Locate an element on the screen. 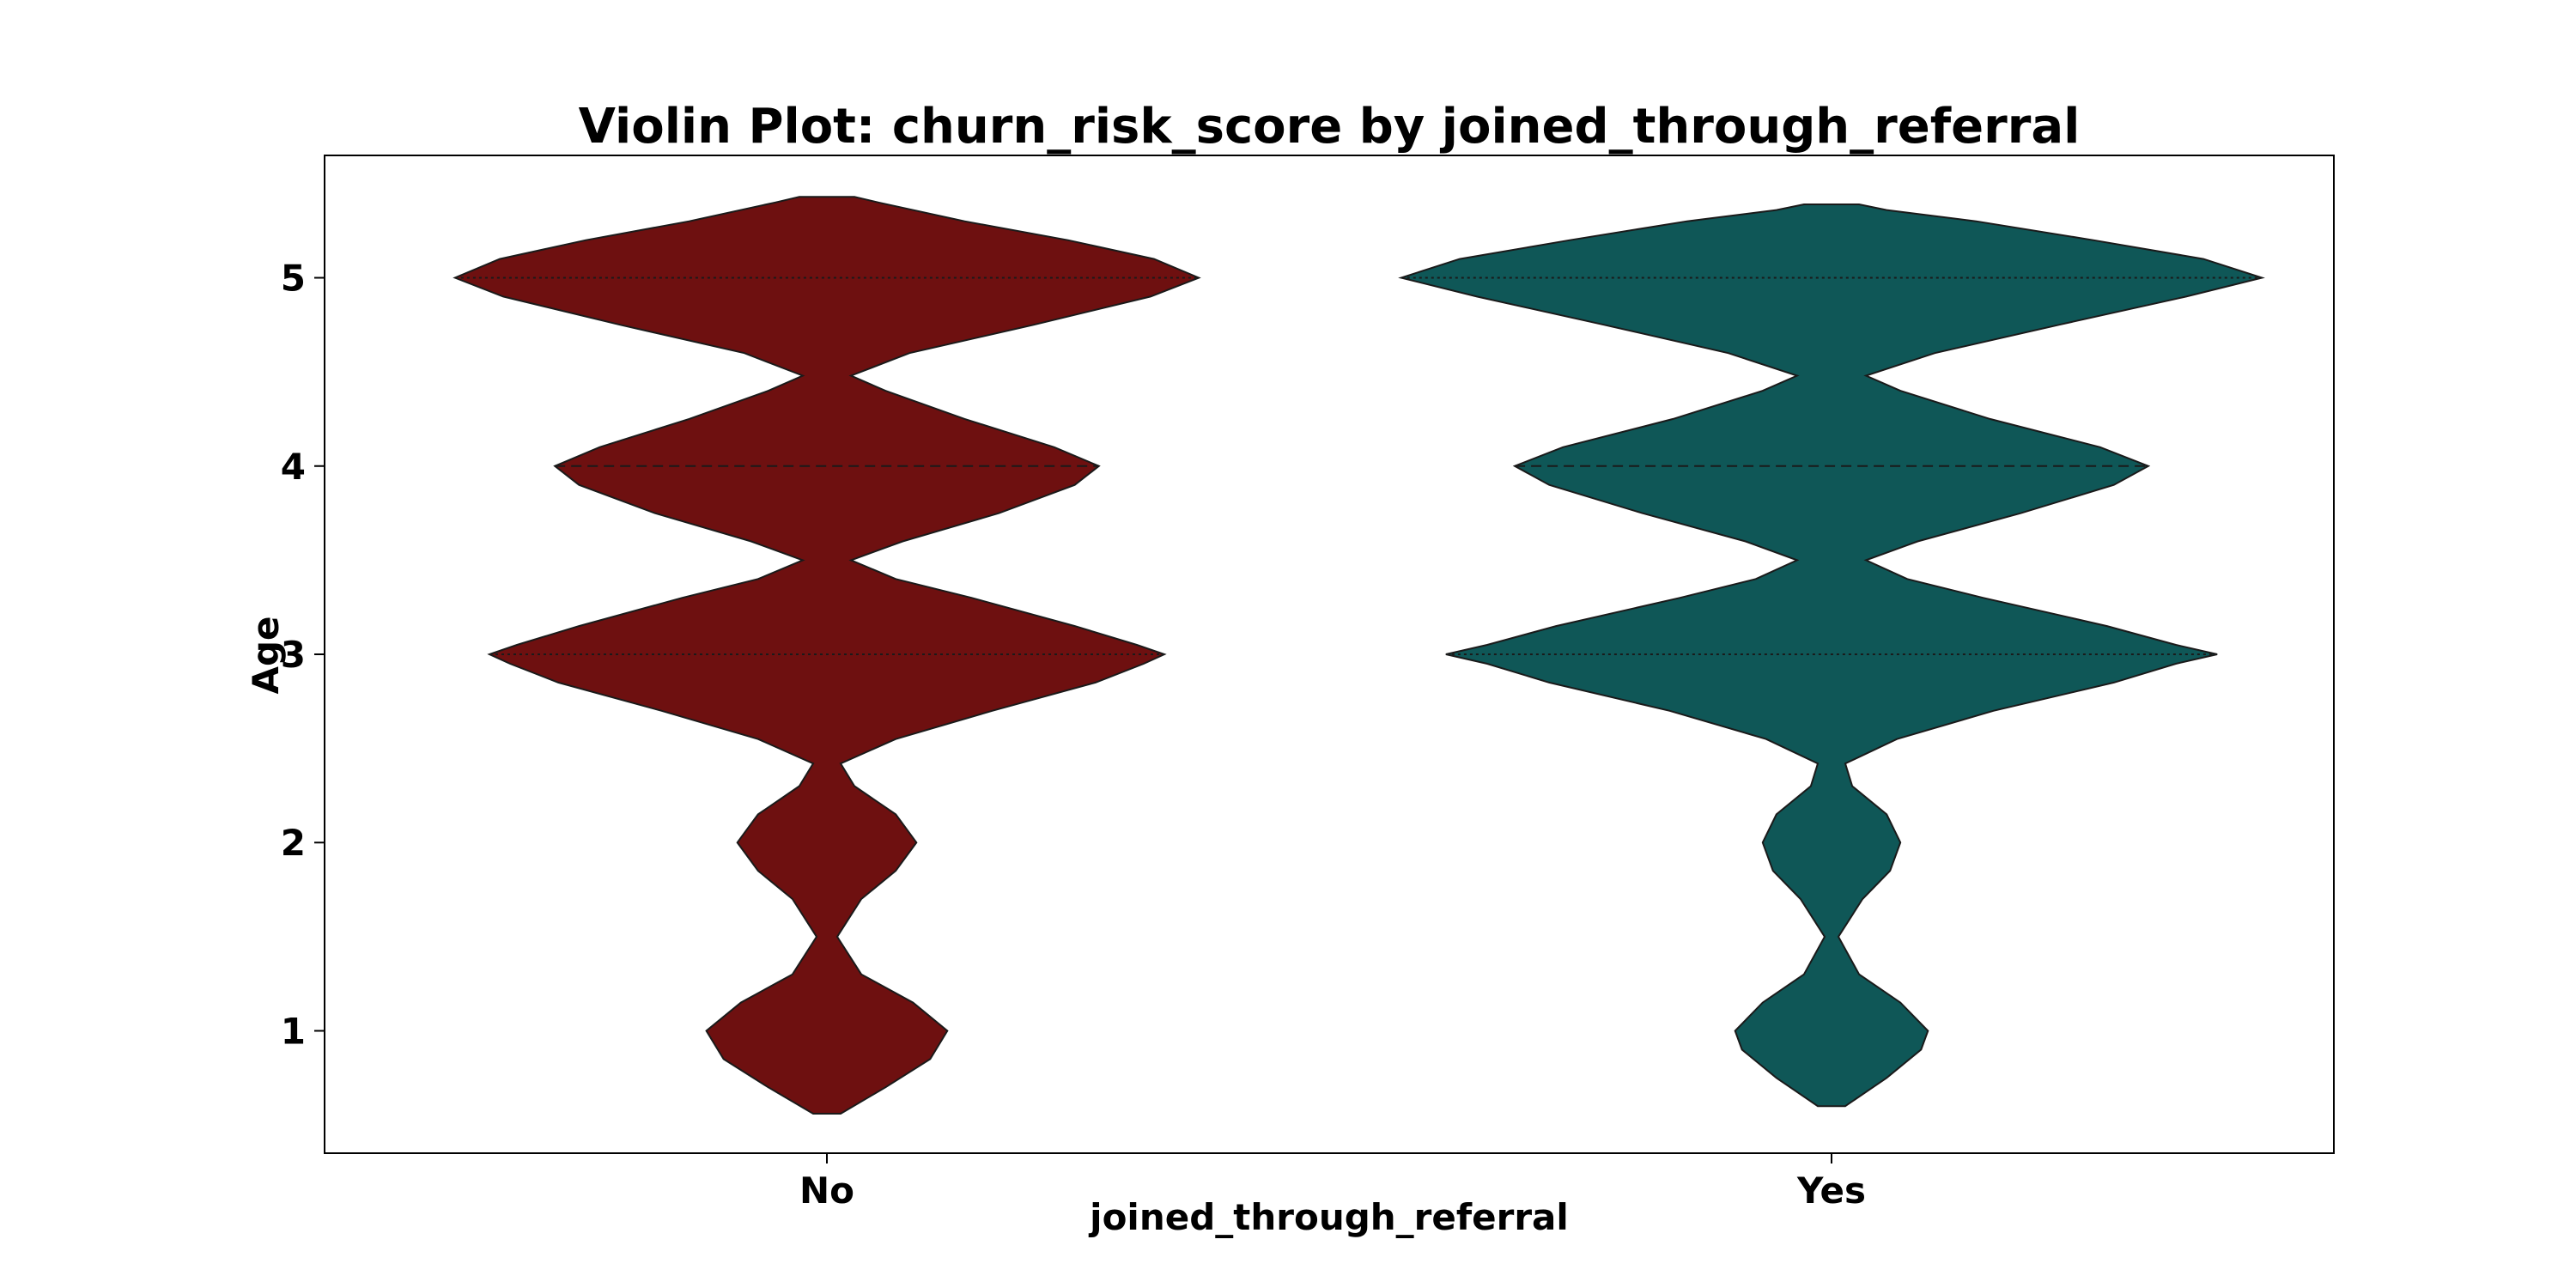 This screenshot has width=2576, height=1288. x-axis-ticks: No Yes is located at coordinates (1332, 1182).